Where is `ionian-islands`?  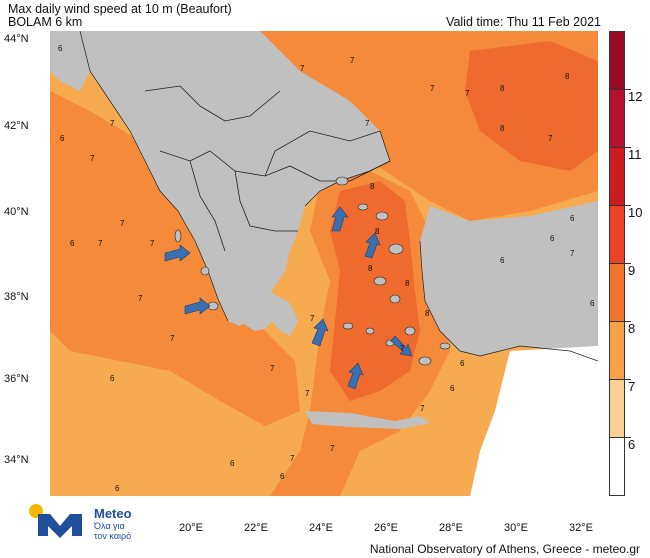 ionian-islands is located at coordinates (196, 270).